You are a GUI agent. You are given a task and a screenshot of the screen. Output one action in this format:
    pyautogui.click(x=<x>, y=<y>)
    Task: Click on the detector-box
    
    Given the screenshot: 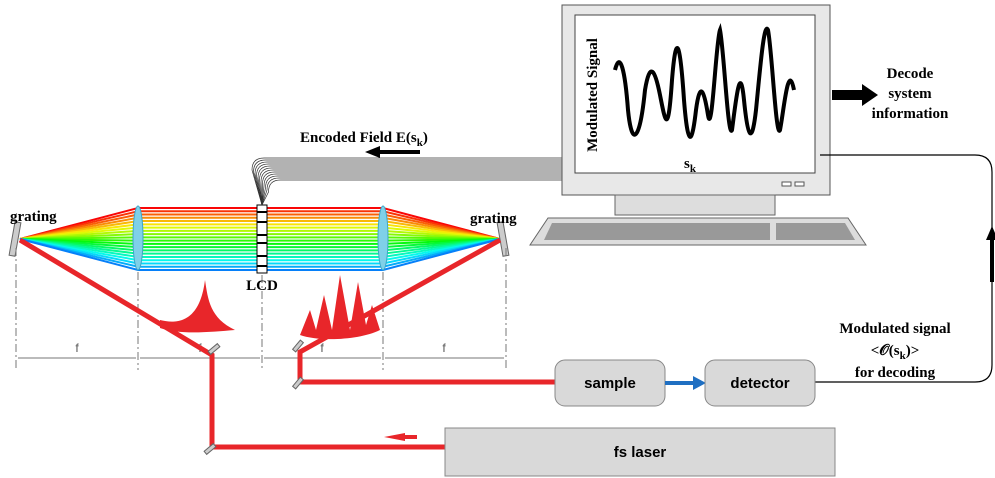 What is the action you would take?
    pyautogui.click(x=760, y=383)
    